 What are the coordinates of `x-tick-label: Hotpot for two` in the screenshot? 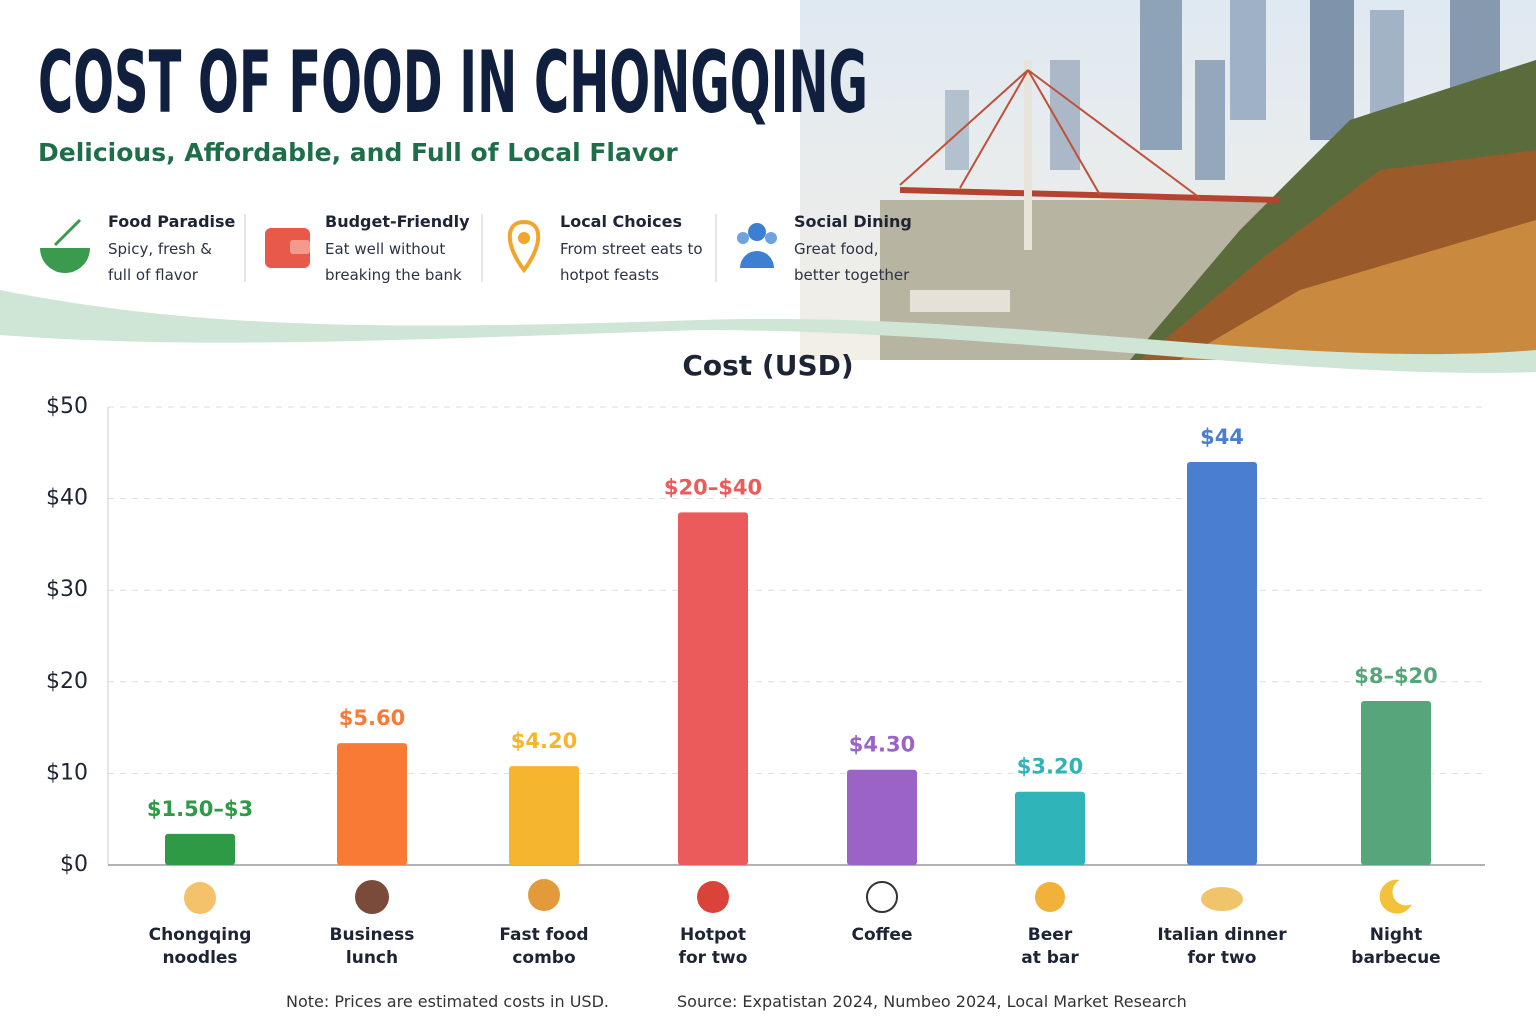 It's located at (713, 946).